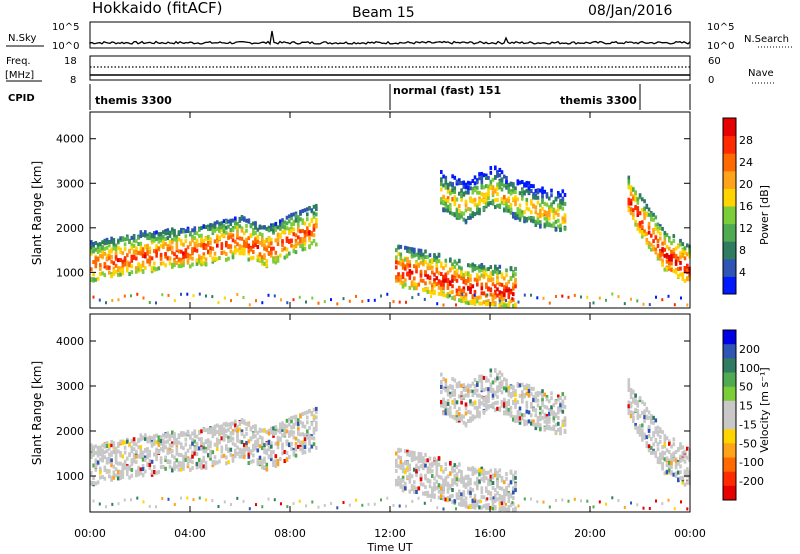 This screenshot has width=800, height=554. What do you see at coordinates (729, 144) in the screenshot?
I see `power-colorbar-swatch` at bounding box center [729, 144].